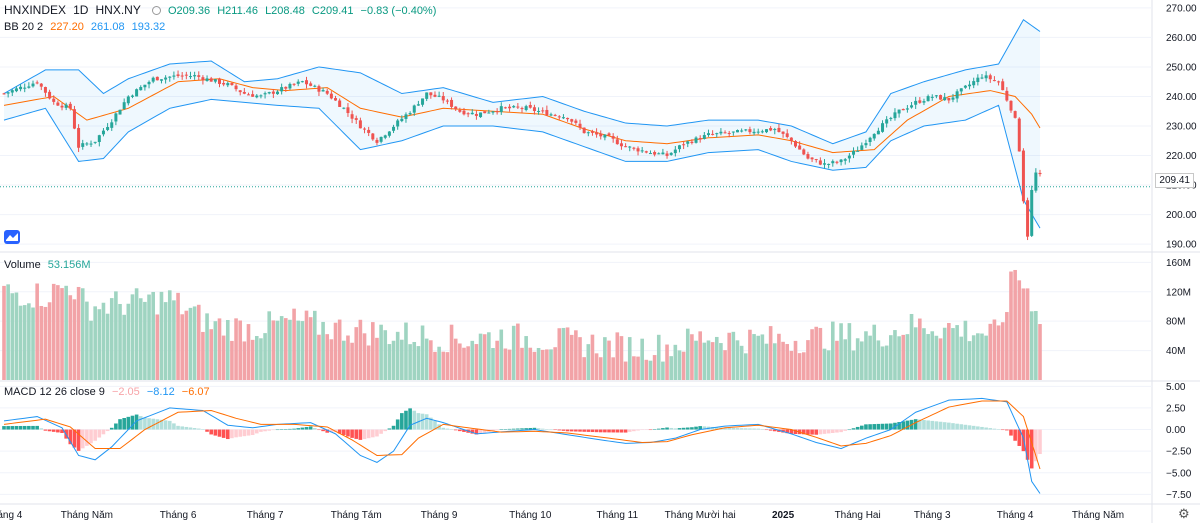  Describe the element at coordinates (1181, 38) in the screenshot. I see `price-tick-label: 260.00` at that location.